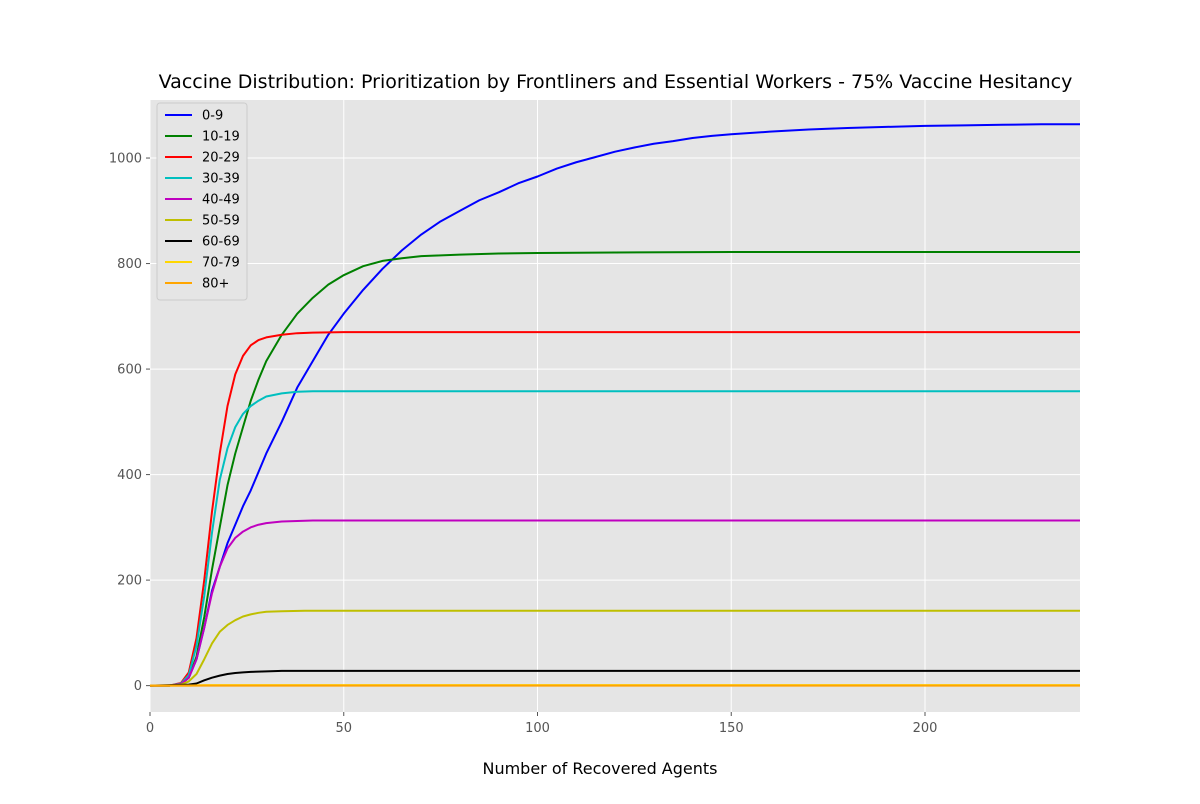 Image resolution: width=1200 pixels, height=804 pixels. Describe the element at coordinates (221, 242) in the screenshot. I see `legend-label: 60-69` at that location.